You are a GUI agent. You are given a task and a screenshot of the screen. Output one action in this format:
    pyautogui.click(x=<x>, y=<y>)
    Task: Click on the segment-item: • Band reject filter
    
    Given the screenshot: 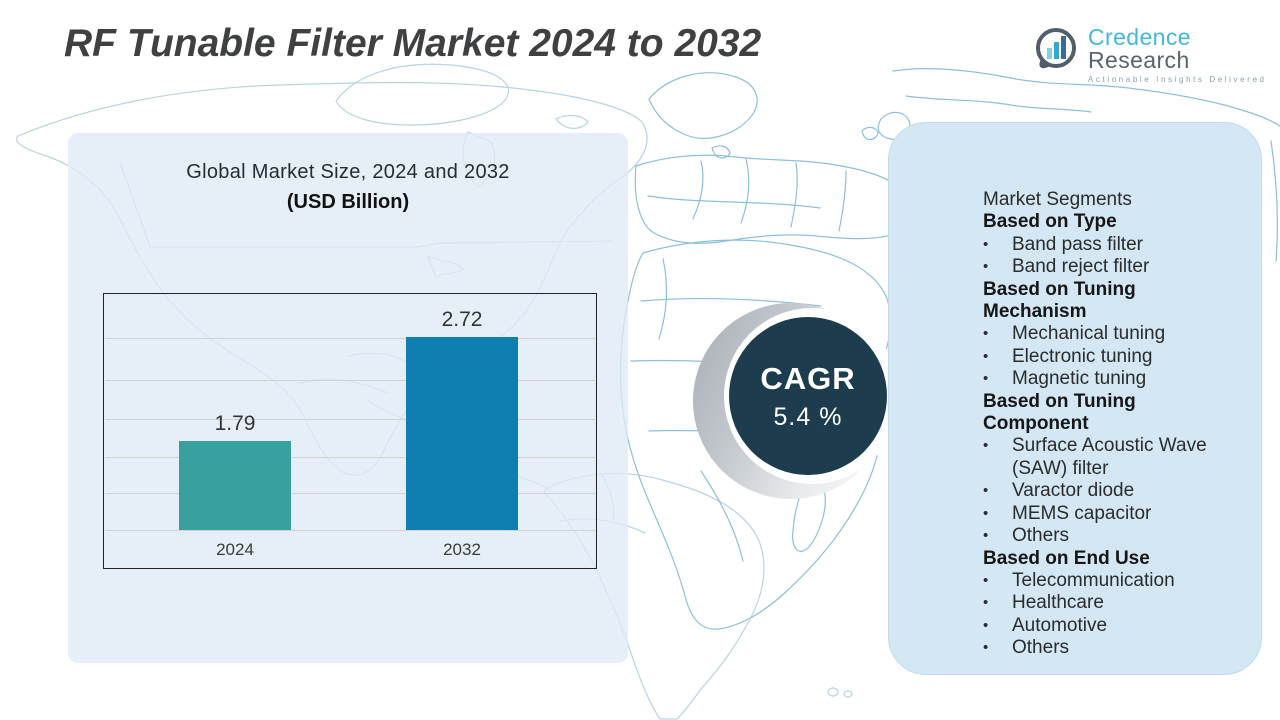 What is the action you would take?
    pyautogui.click(x=1112, y=267)
    